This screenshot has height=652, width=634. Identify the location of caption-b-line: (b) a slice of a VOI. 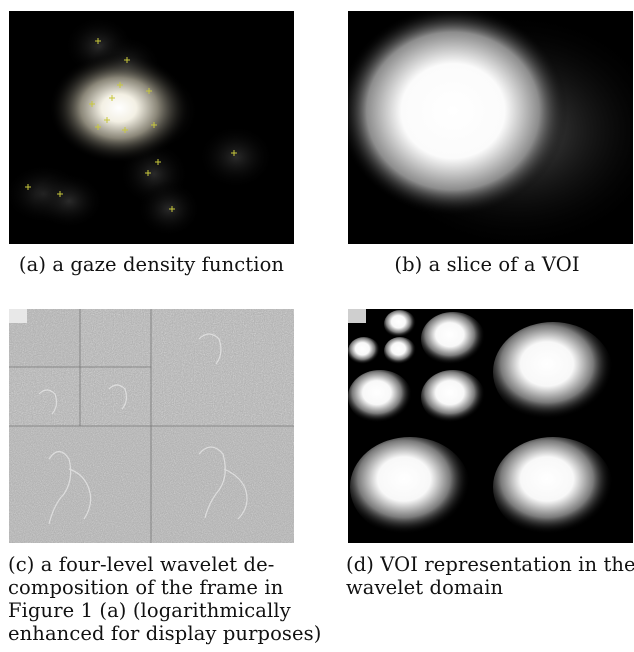
(487, 264).